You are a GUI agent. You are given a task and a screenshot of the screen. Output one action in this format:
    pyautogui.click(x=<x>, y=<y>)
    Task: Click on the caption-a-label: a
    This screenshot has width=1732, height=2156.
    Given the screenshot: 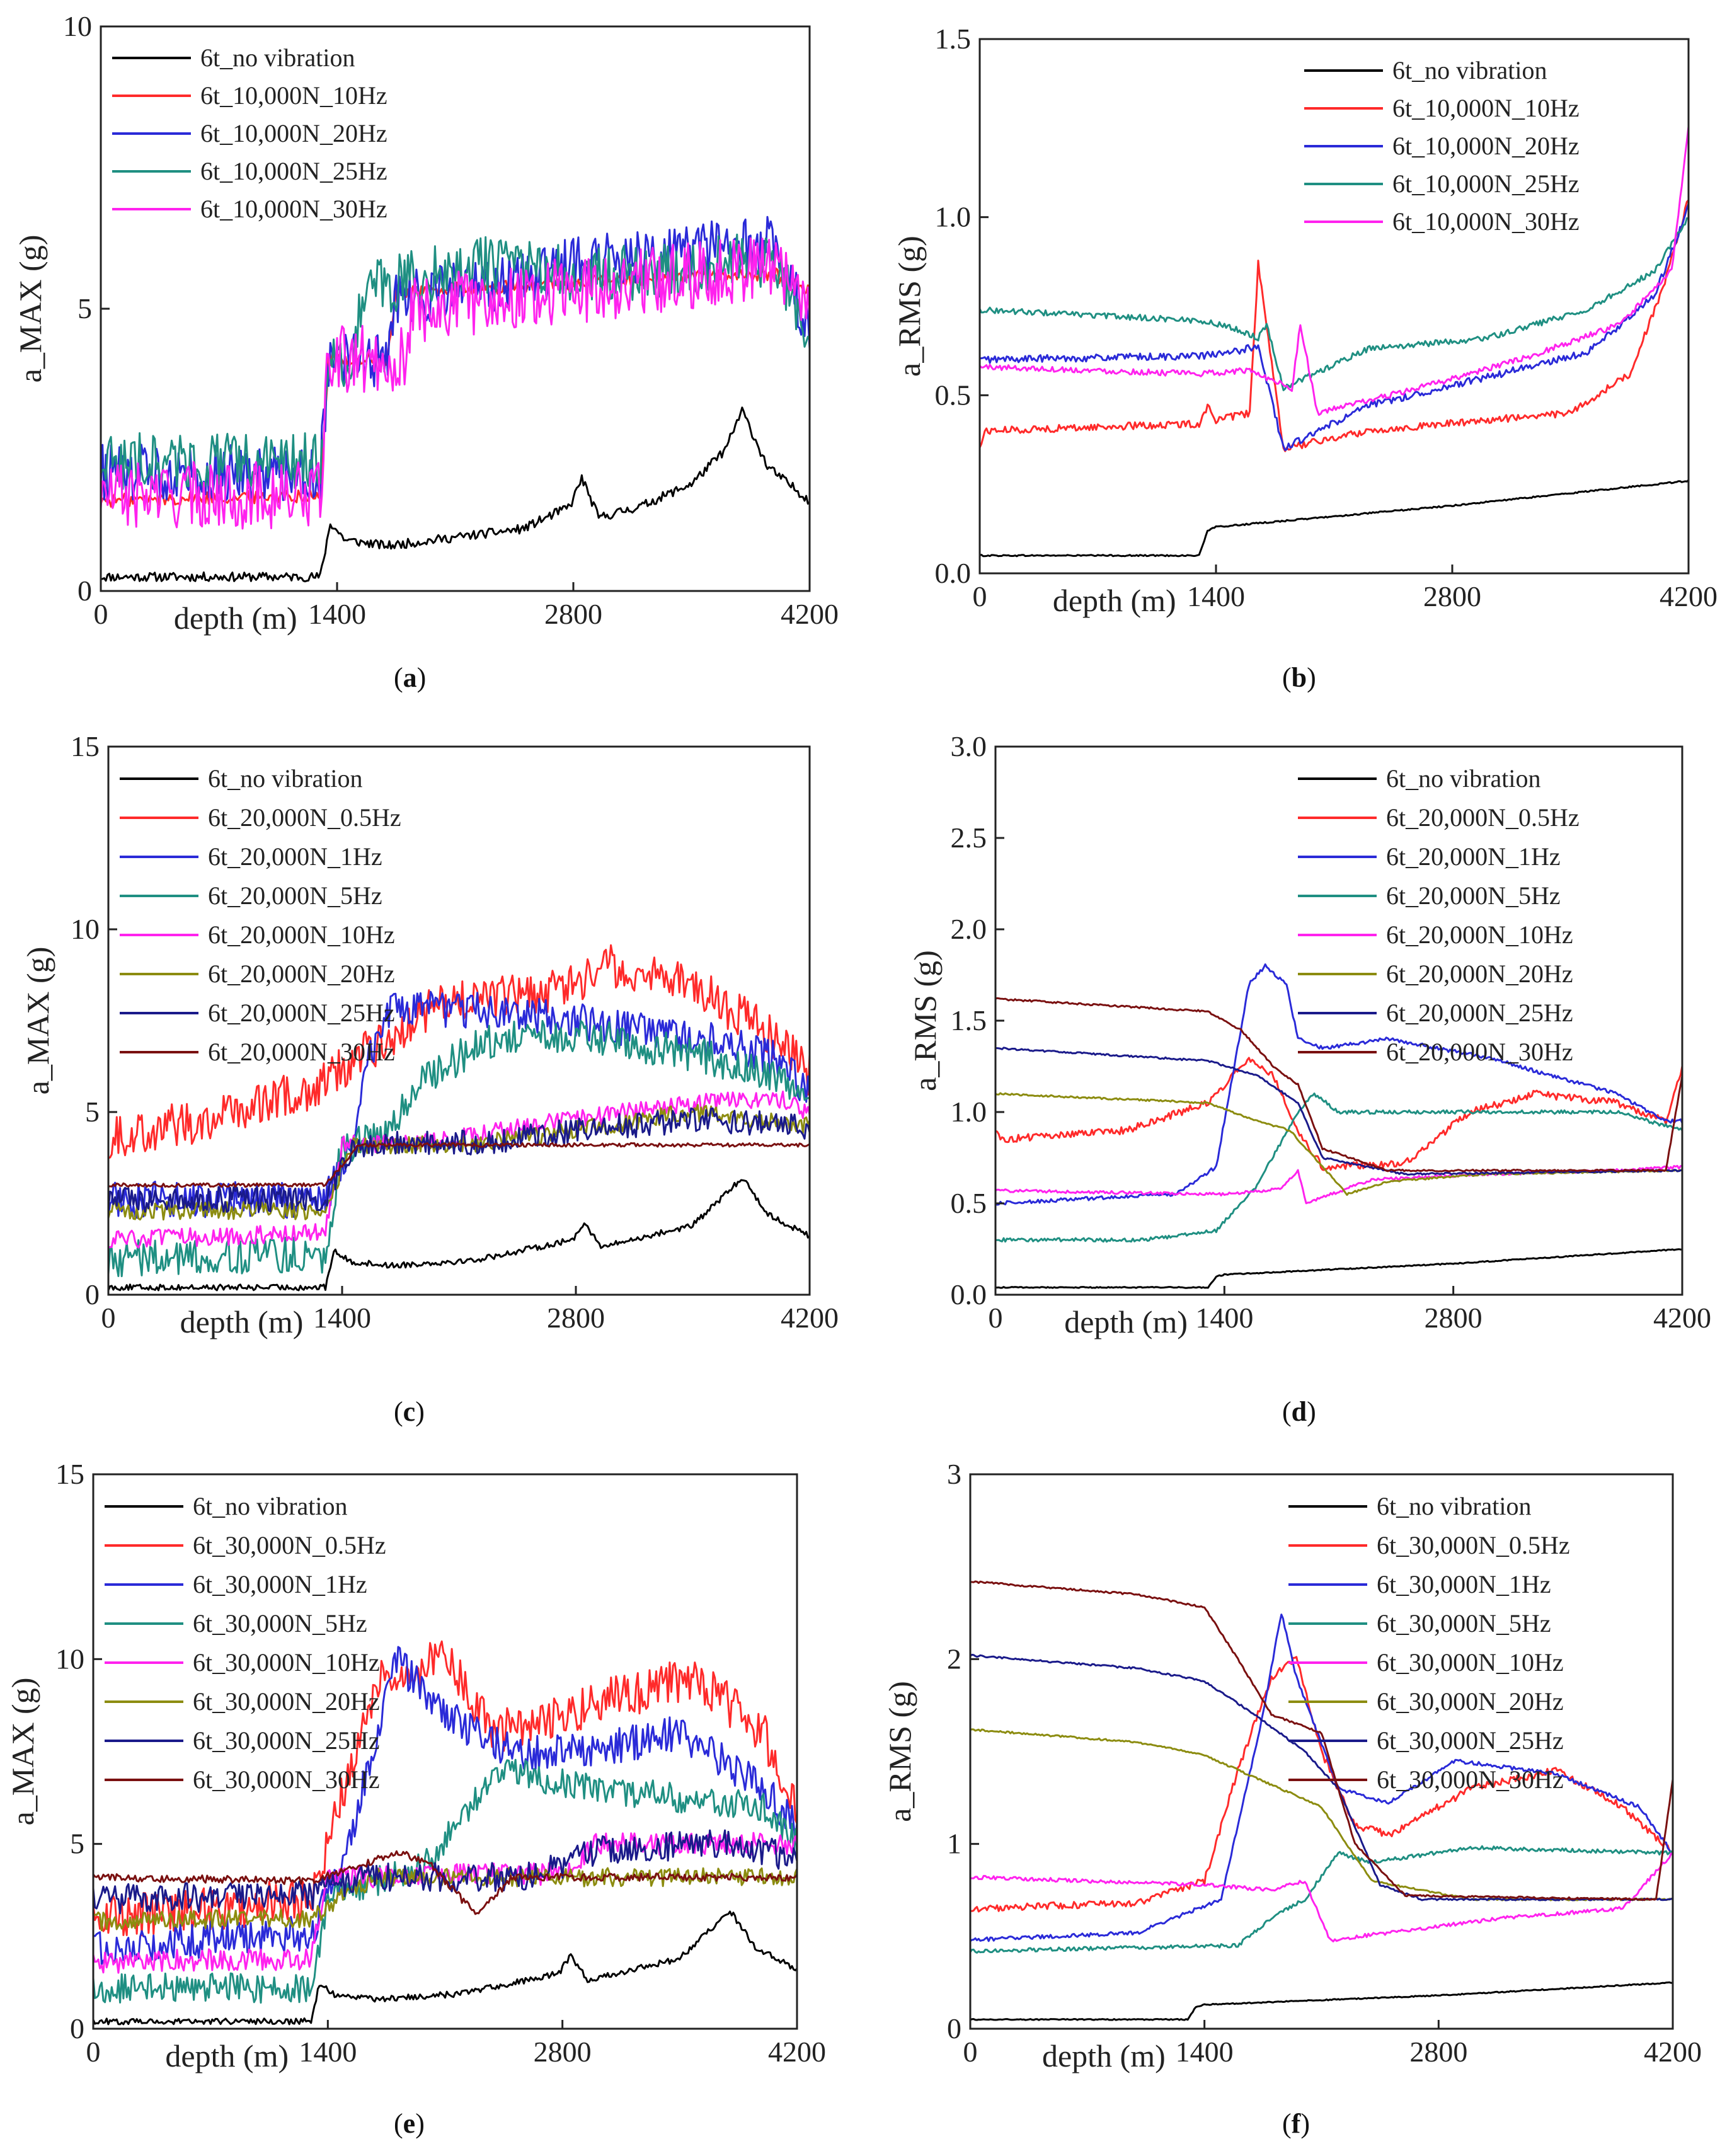 What is the action you would take?
    pyautogui.click(x=410, y=677)
    